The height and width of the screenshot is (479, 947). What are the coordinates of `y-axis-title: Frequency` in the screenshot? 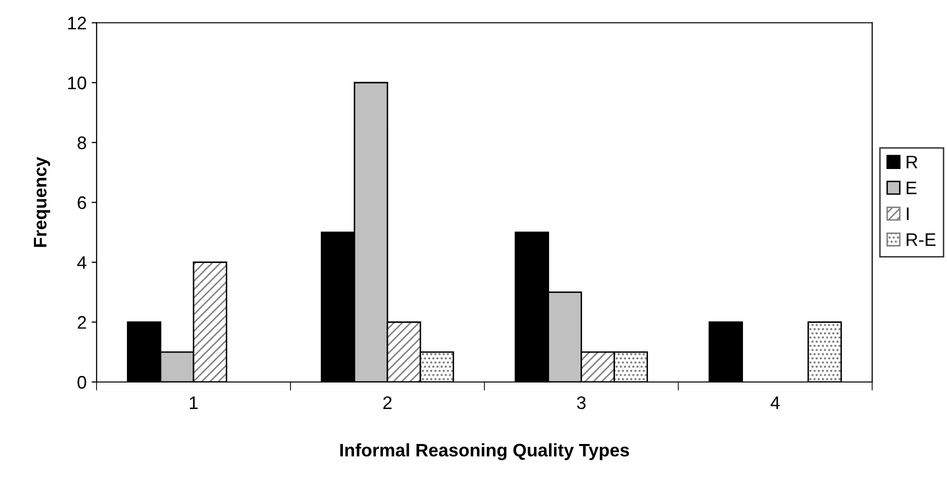 It's located at (42, 201).